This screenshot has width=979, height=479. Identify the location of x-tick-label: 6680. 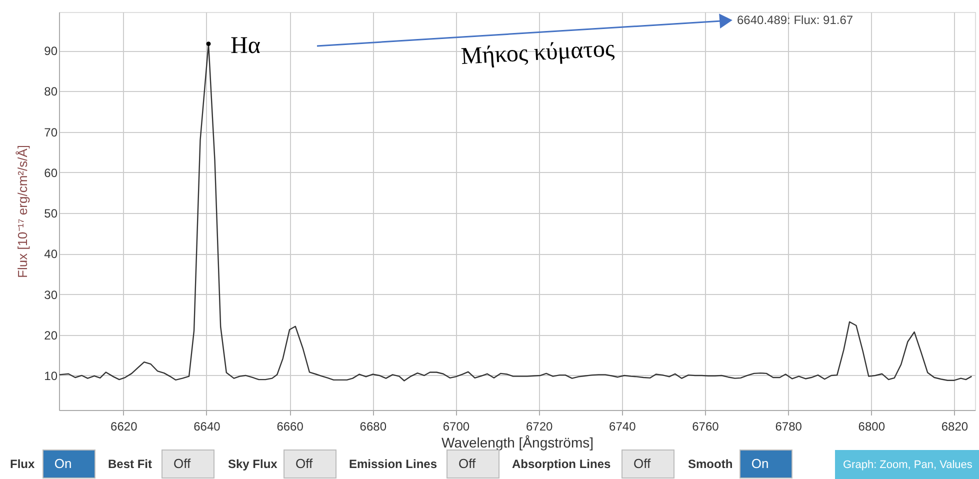
(373, 427).